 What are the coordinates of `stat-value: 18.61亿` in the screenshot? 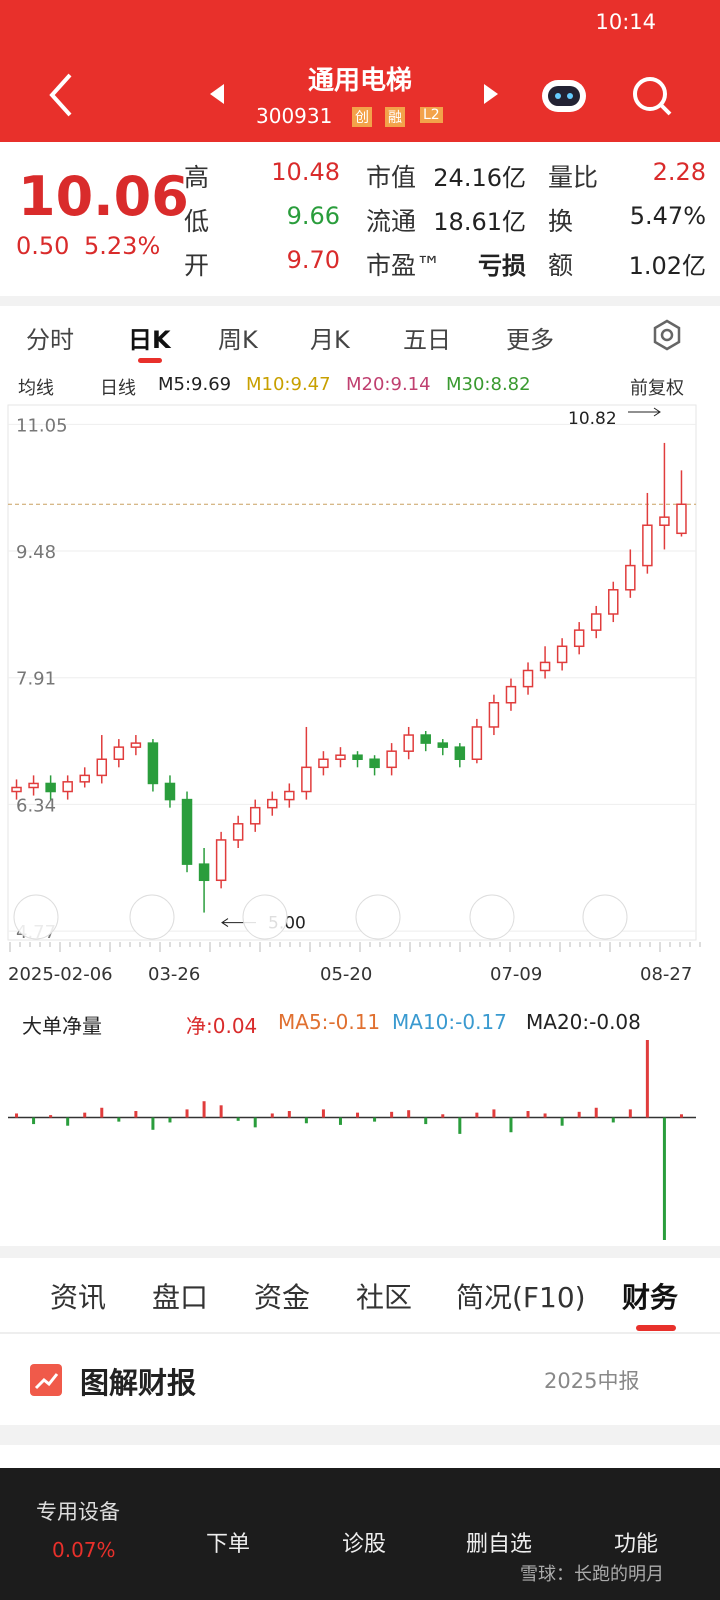 It's located at (479, 222).